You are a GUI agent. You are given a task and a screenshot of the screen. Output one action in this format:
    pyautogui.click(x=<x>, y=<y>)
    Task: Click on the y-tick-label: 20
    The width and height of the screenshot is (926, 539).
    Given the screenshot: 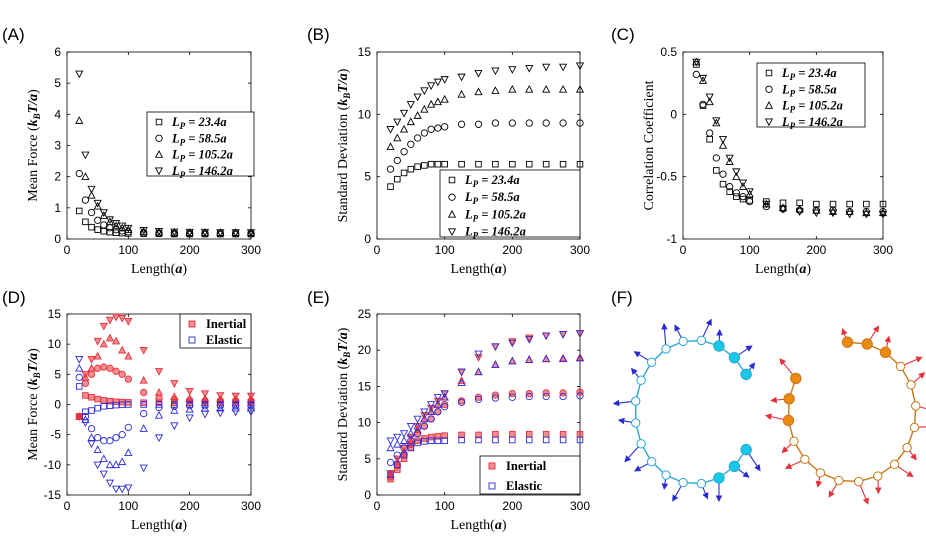 What is the action you would take?
    pyautogui.click(x=365, y=350)
    